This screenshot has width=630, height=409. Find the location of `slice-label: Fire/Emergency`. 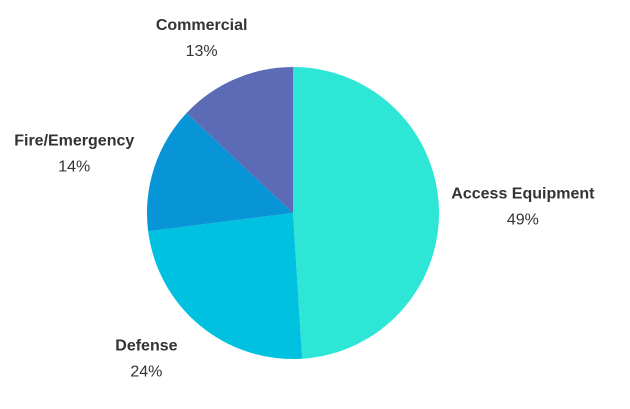

slice-label: Fire/Emergency is located at coordinates (74, 141).